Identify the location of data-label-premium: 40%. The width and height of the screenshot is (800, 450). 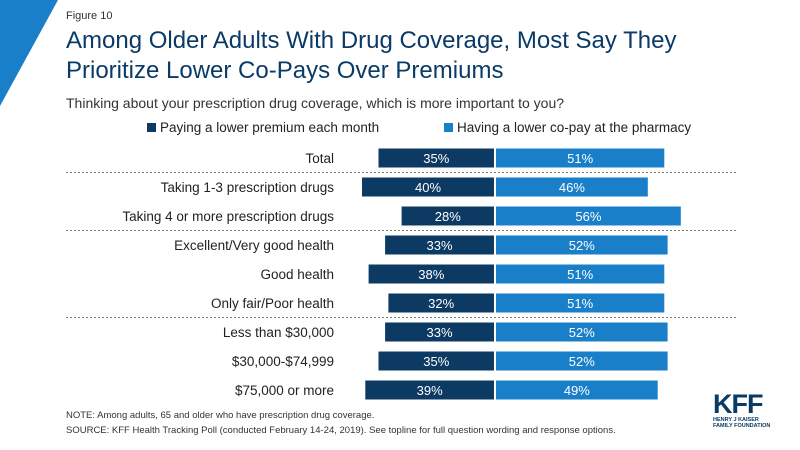
(428, 187).